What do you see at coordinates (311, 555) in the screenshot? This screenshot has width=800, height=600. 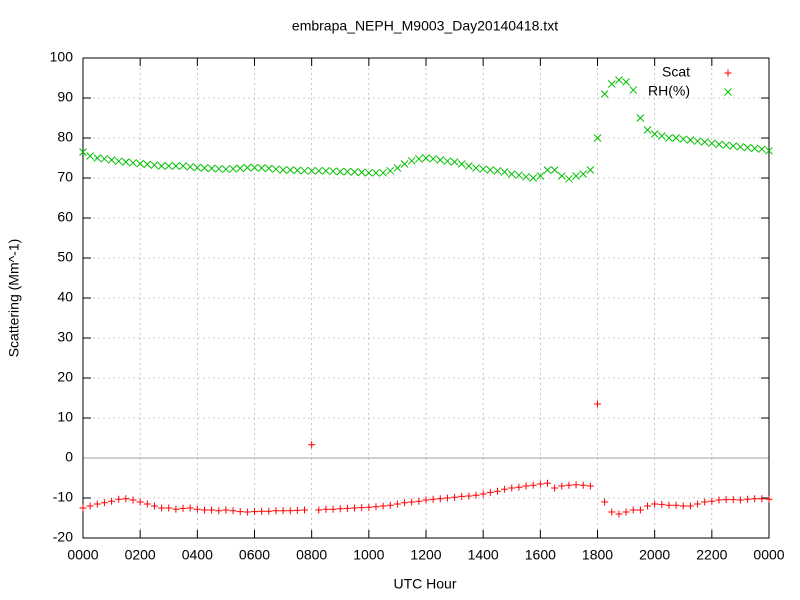 I see `x-tick-label: 0800` at bounding box center [311, 555].